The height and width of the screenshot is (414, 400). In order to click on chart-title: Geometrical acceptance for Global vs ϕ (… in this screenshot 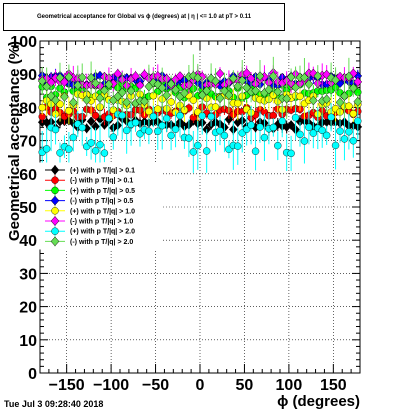, I will do `click(144, 17)`.